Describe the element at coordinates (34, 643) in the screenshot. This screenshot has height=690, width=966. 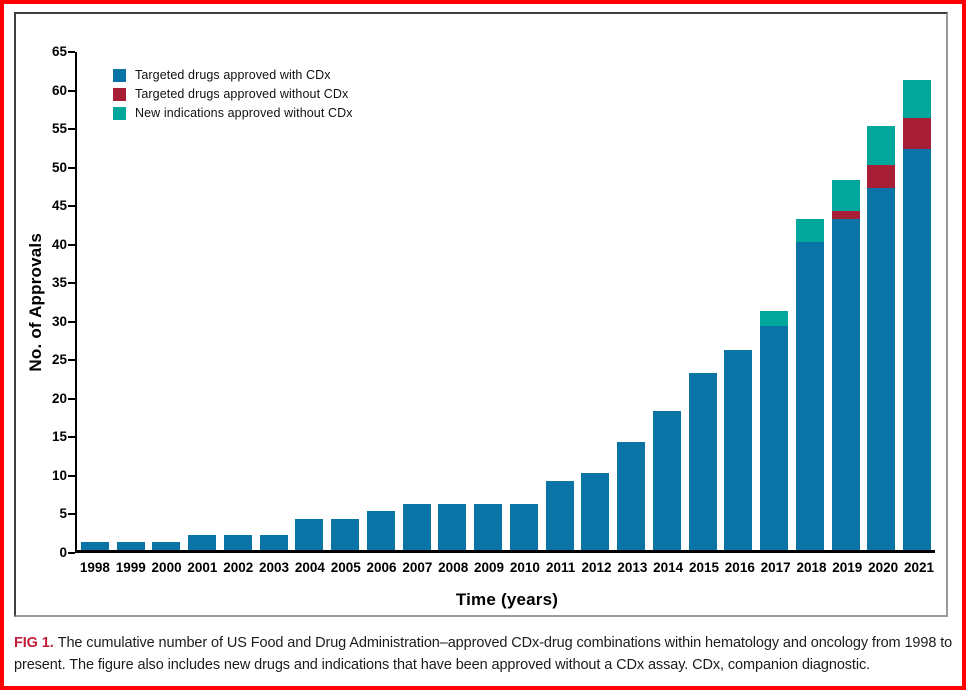
I see `figure-caption-label: FIG 1.` at that location.